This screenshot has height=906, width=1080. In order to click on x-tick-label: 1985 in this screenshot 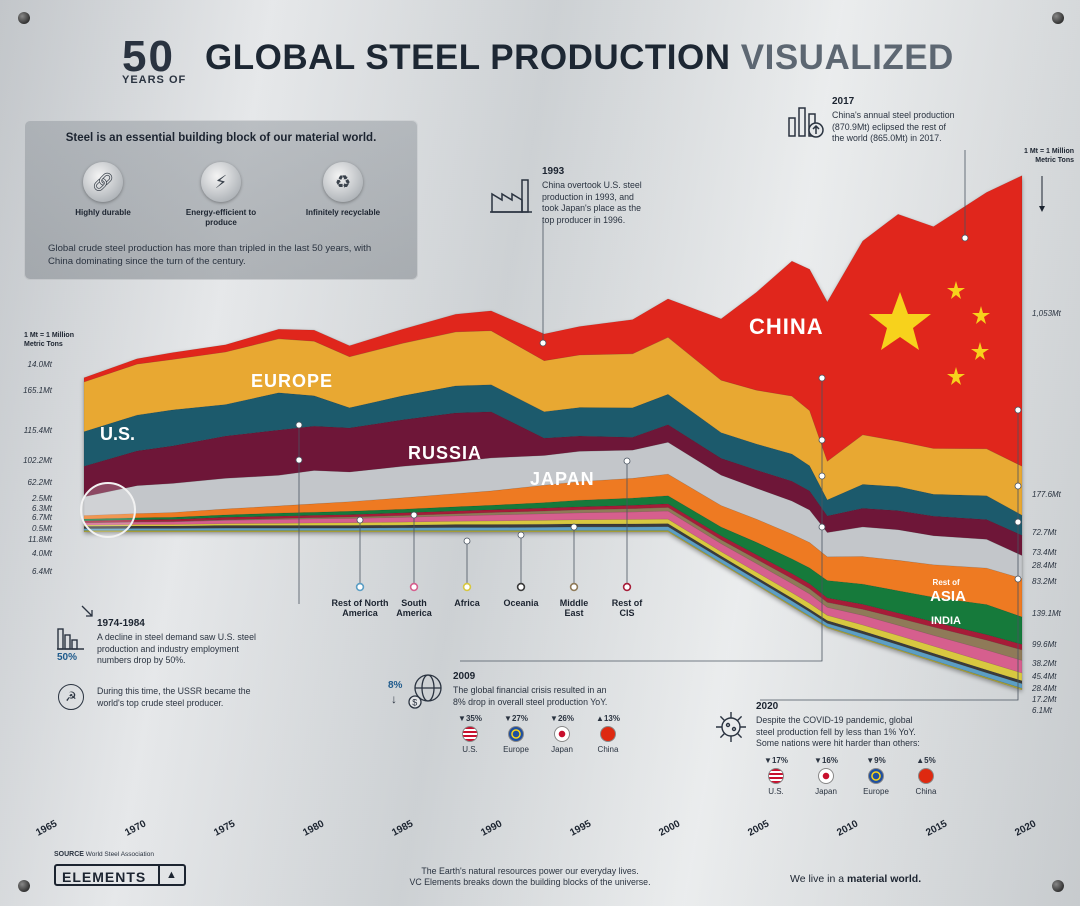, I will do `click(402, 828)`.